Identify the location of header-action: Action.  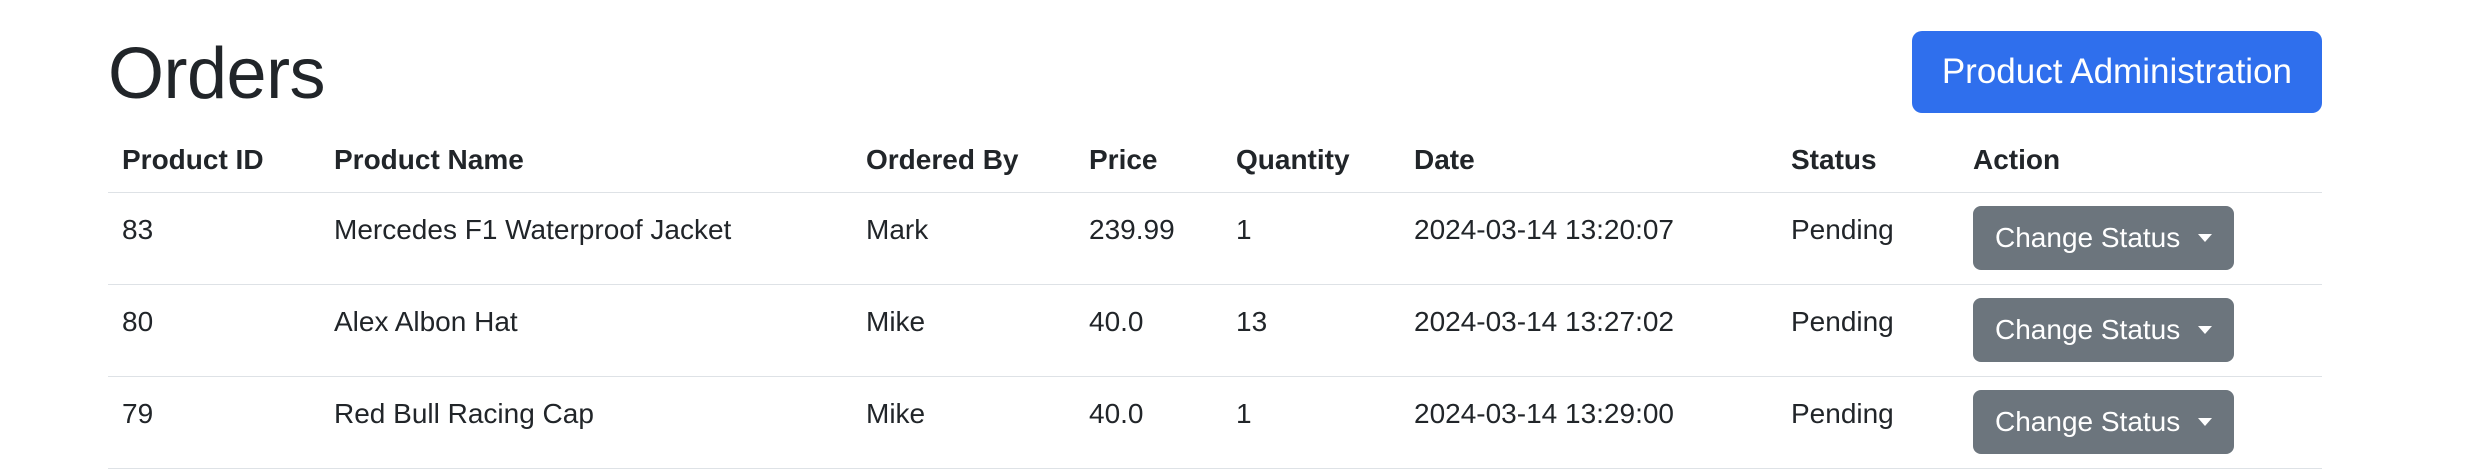
(2140, 161).